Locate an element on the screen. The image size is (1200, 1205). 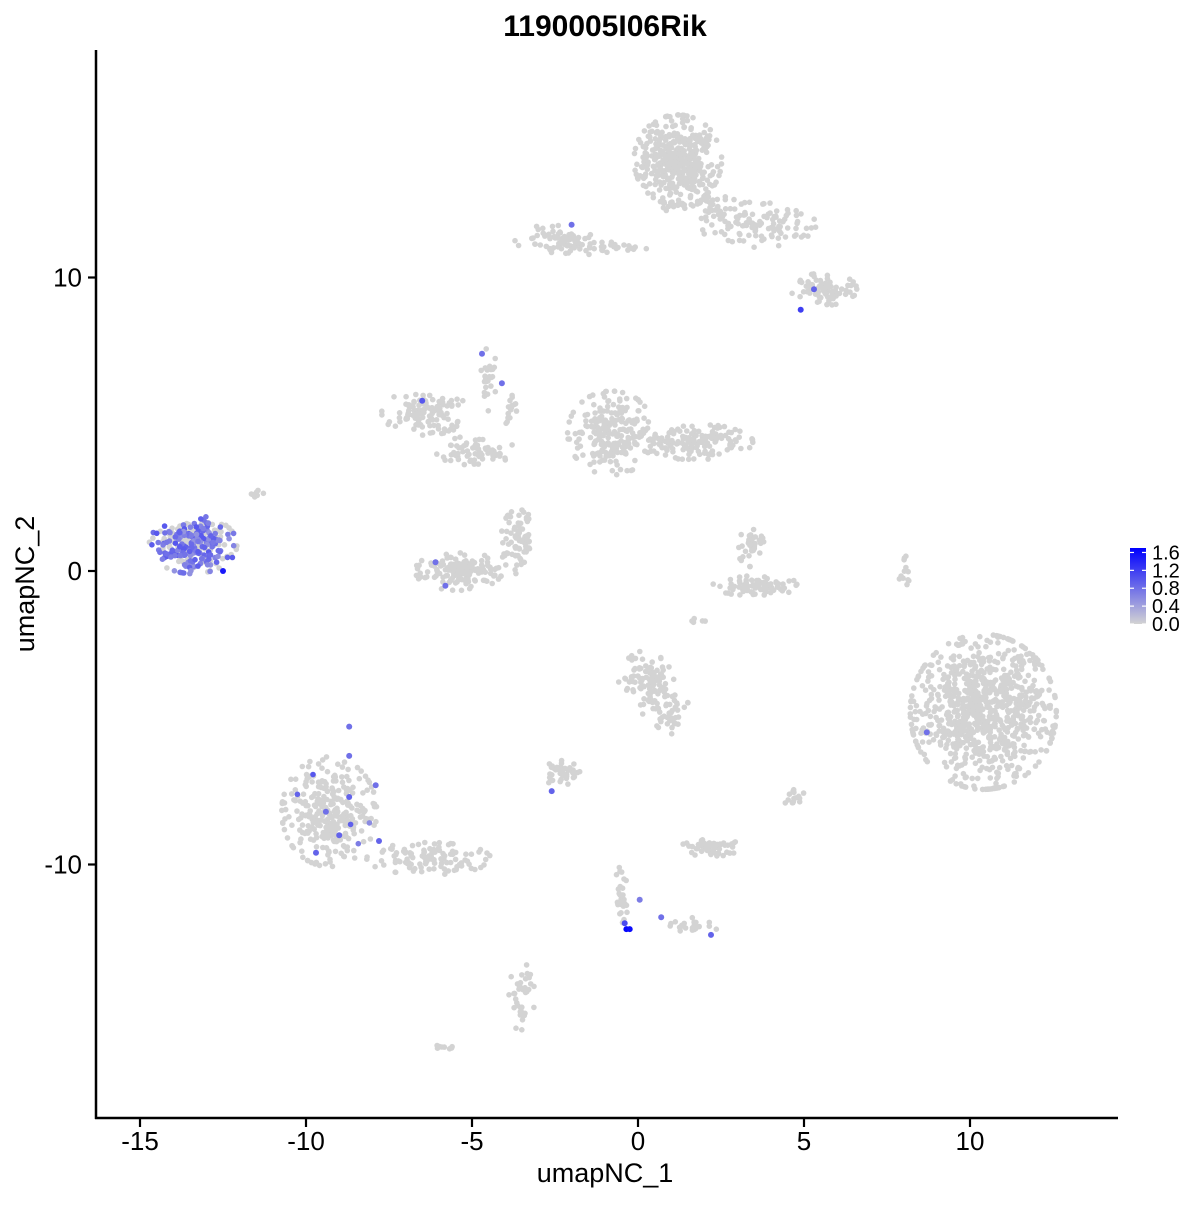
expressing-cell-point is located at coordinates (482, 353).